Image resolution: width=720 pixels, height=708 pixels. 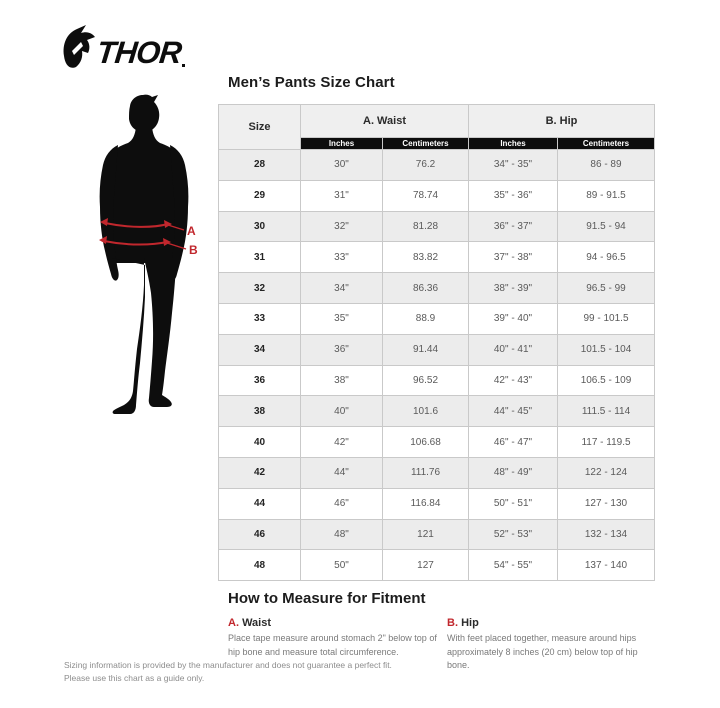 I want to click on table-cell: 44", so click(x=341, y=472).